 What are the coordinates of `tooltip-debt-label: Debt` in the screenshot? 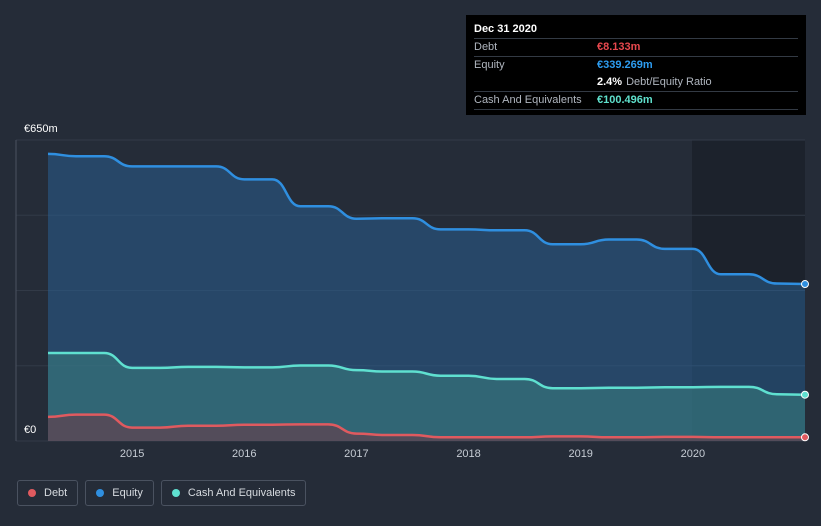 It's located at (486, 47).